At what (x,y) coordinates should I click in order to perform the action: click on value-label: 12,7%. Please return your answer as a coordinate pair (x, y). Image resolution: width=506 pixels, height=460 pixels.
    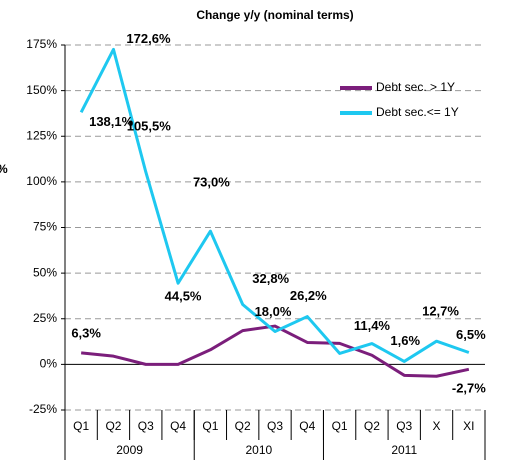
    Looking at the image, I should click on (440, 311).